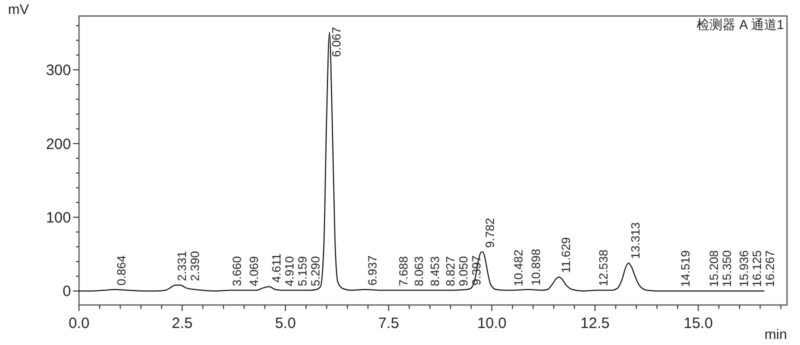 The height and width of the screenshot is (345, 800). I want to click on annotation: 0.864, so click(121, 270).